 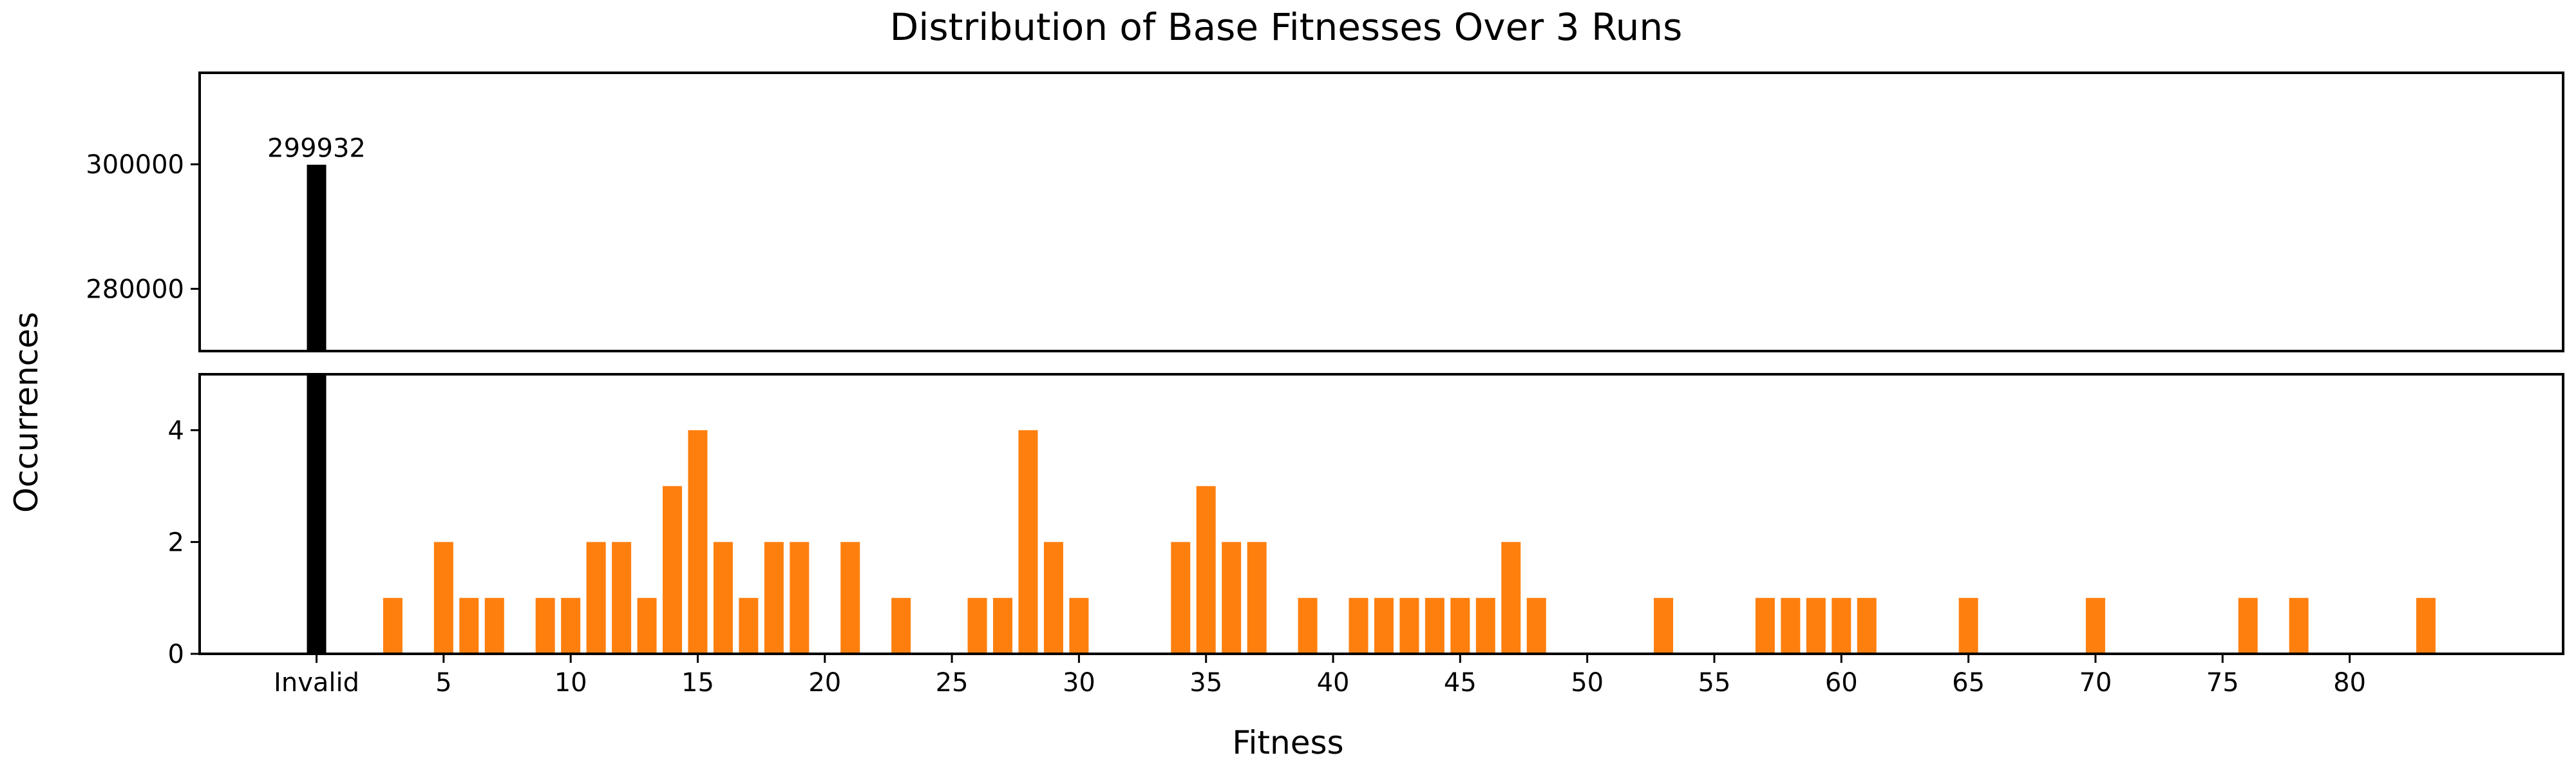 I want to click on x-tick-label: 35, so click(x=1205, y=683).